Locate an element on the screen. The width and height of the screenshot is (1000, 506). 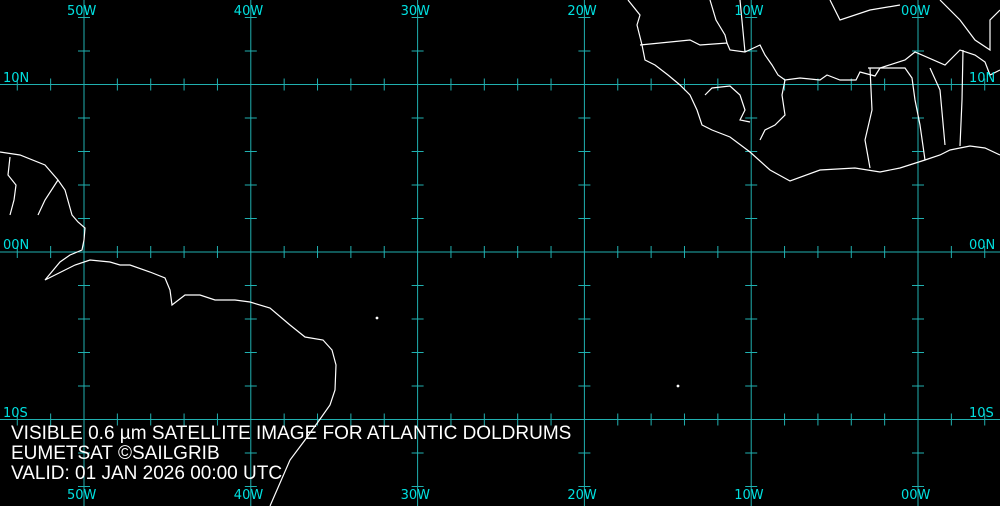
africa-coast is located at coordinates (813, 91).